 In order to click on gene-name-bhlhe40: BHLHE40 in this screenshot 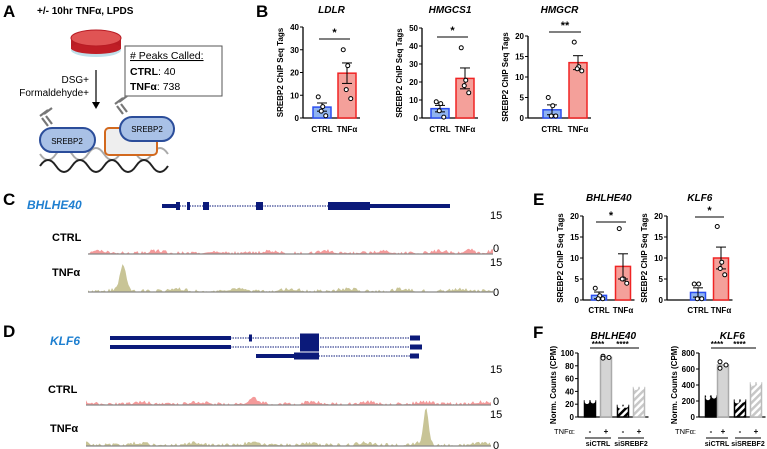, I will do `click(54, 205)`.